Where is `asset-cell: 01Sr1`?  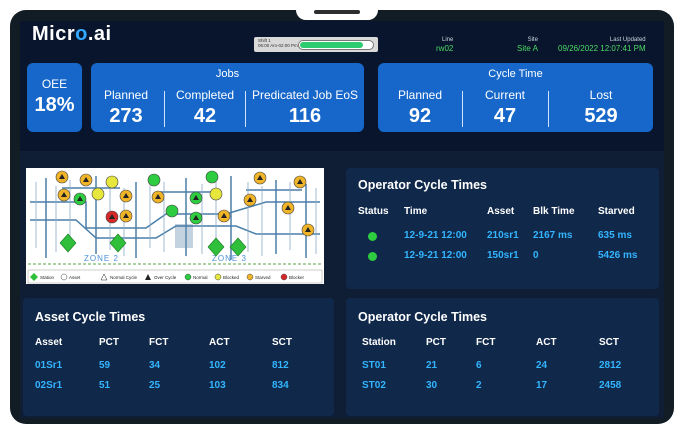
asset-cell: 01Sr1 is located at coordinates (49, 365).